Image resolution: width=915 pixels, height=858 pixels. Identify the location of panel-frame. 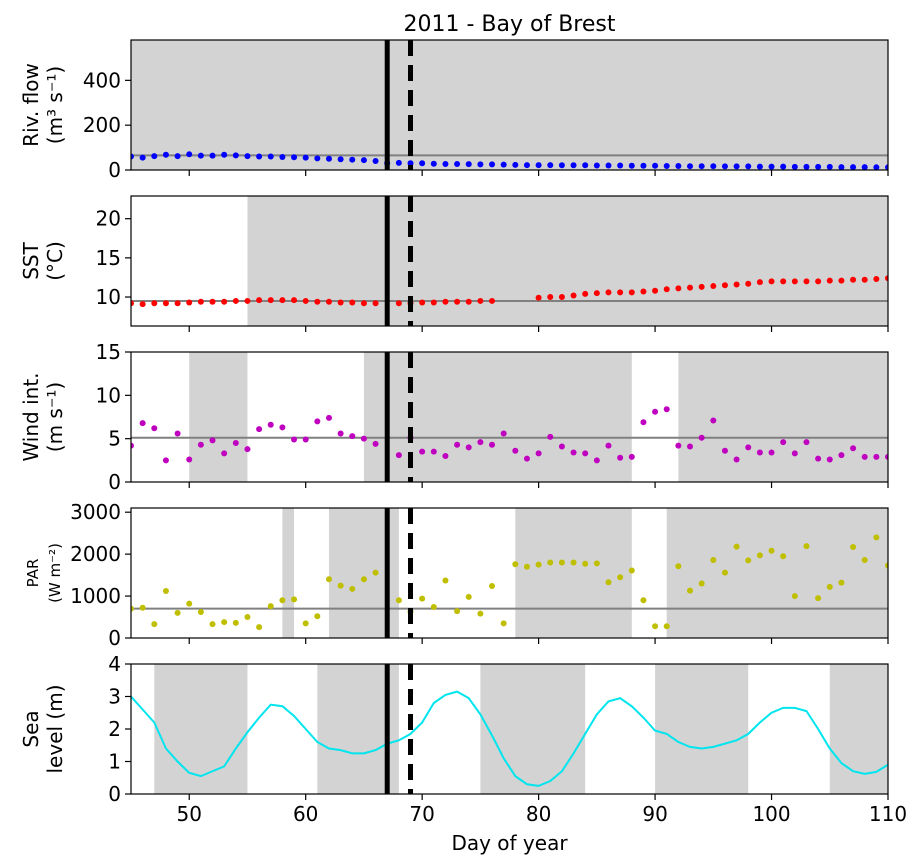
(509, 261).